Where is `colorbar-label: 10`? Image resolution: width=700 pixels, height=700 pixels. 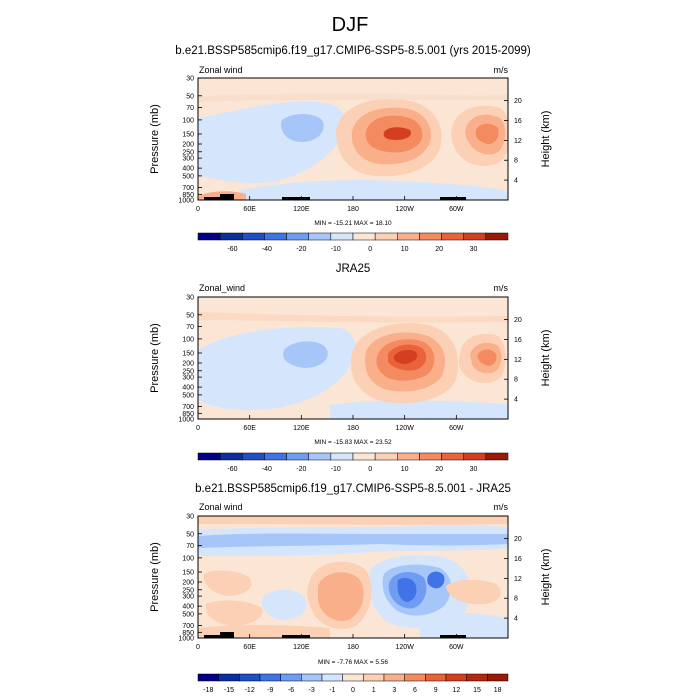 colorbar-label: 10 is located at coordinates (405, 469).